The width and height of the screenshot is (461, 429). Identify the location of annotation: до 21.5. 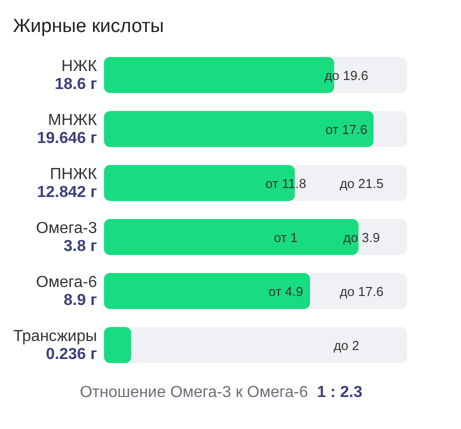
(362, 183).